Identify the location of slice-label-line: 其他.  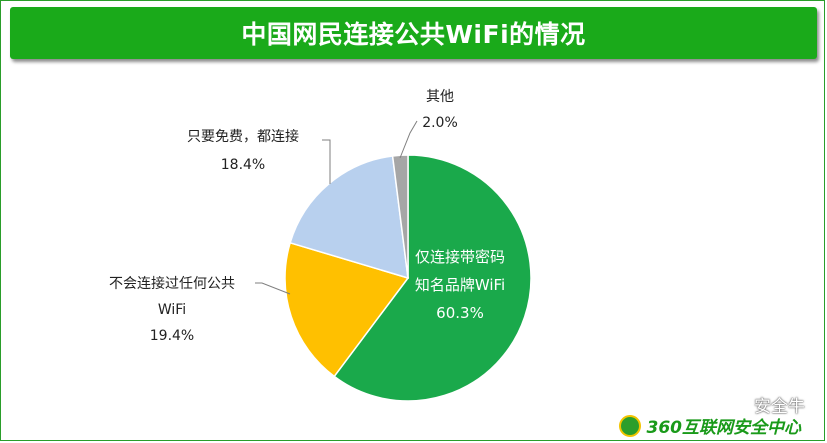
(440, 97).